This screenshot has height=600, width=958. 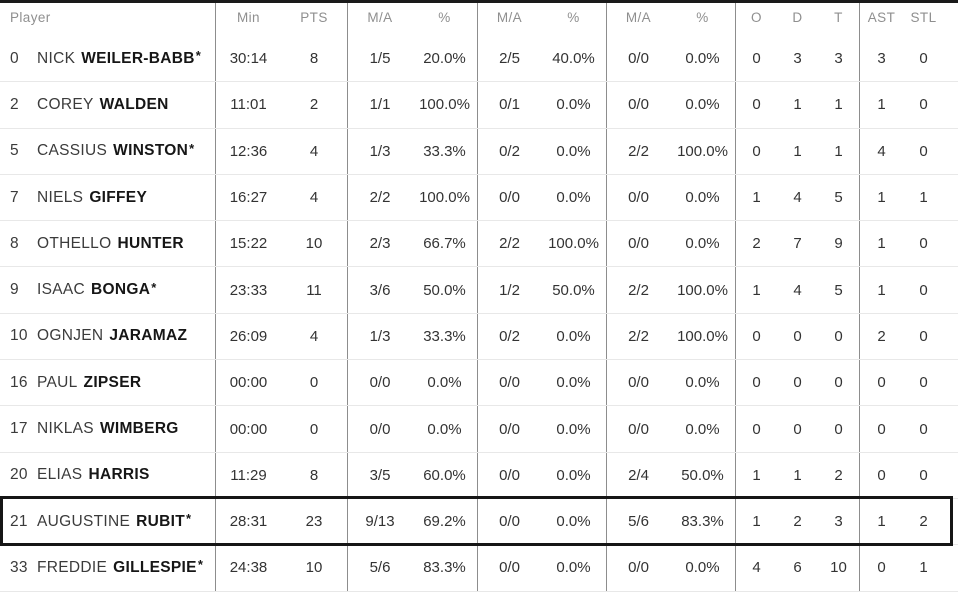 I want to click on player-cell: 0 NICK WEILER-BABB *, so click(x=107, y=58).